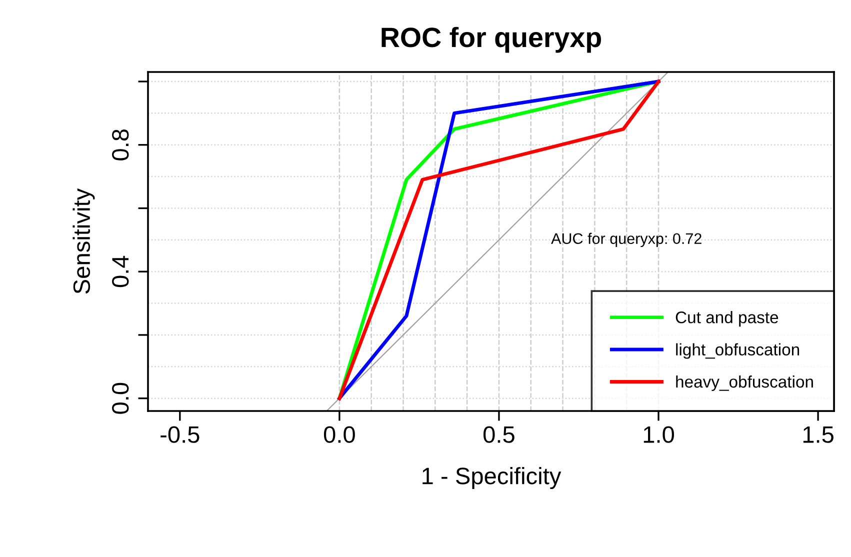 Image resolution: width=851 pixels, height=557 pixels. What do you see at coordinates (120, 272) in the screenshot?
I see `y-tick-label: 0.4` at bounding box center [120, 272].